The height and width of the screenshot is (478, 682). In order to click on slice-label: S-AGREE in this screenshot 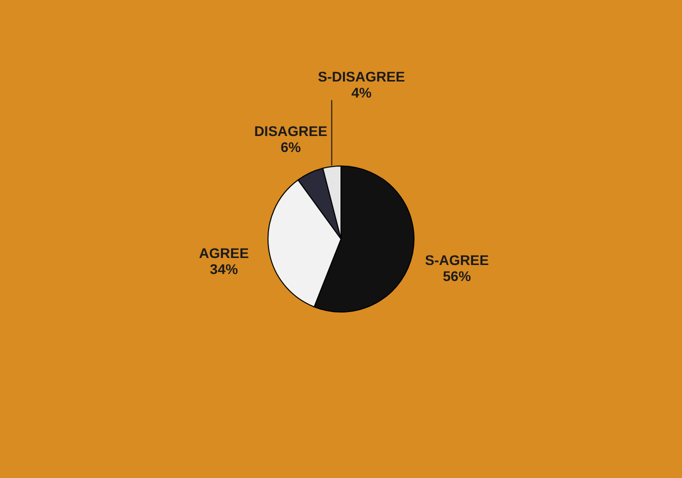, I will do `click(457, 260)`.